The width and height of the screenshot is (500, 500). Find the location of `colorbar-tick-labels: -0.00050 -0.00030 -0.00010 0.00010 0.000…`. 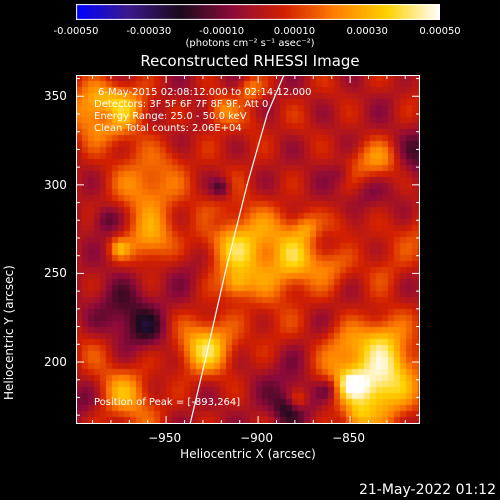

colorbar-tick-labels: -0.00050 -0.00030 -0.00010 0.00010 0.000… is located at coordinates (257, 32).